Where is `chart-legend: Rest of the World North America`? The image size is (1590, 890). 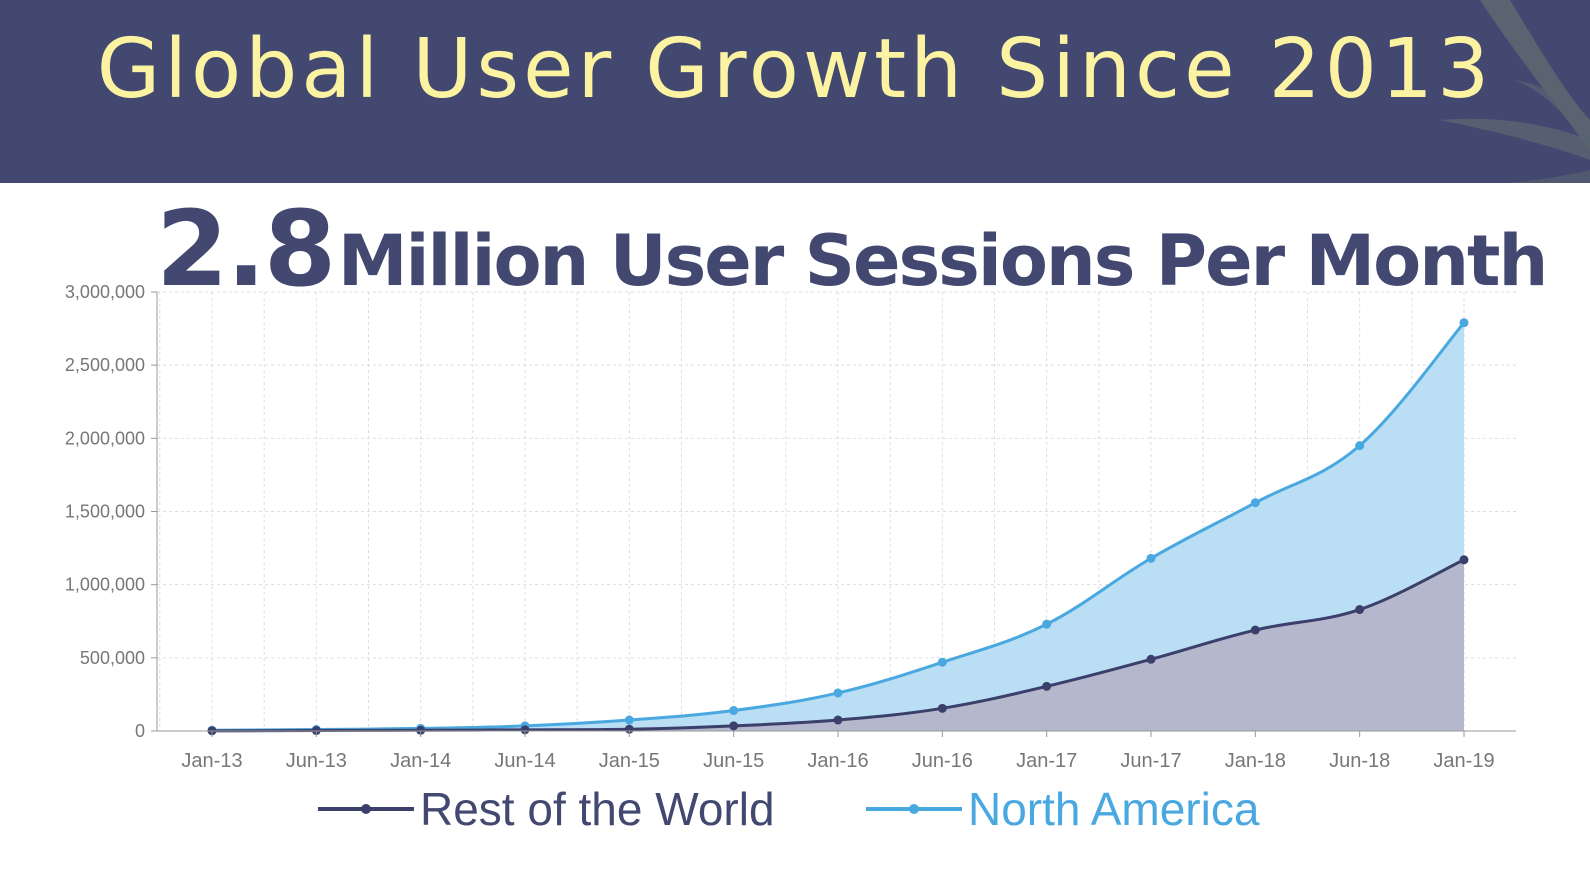 chart-legend: Rest of the World North America is located at coordinates (795, 814).